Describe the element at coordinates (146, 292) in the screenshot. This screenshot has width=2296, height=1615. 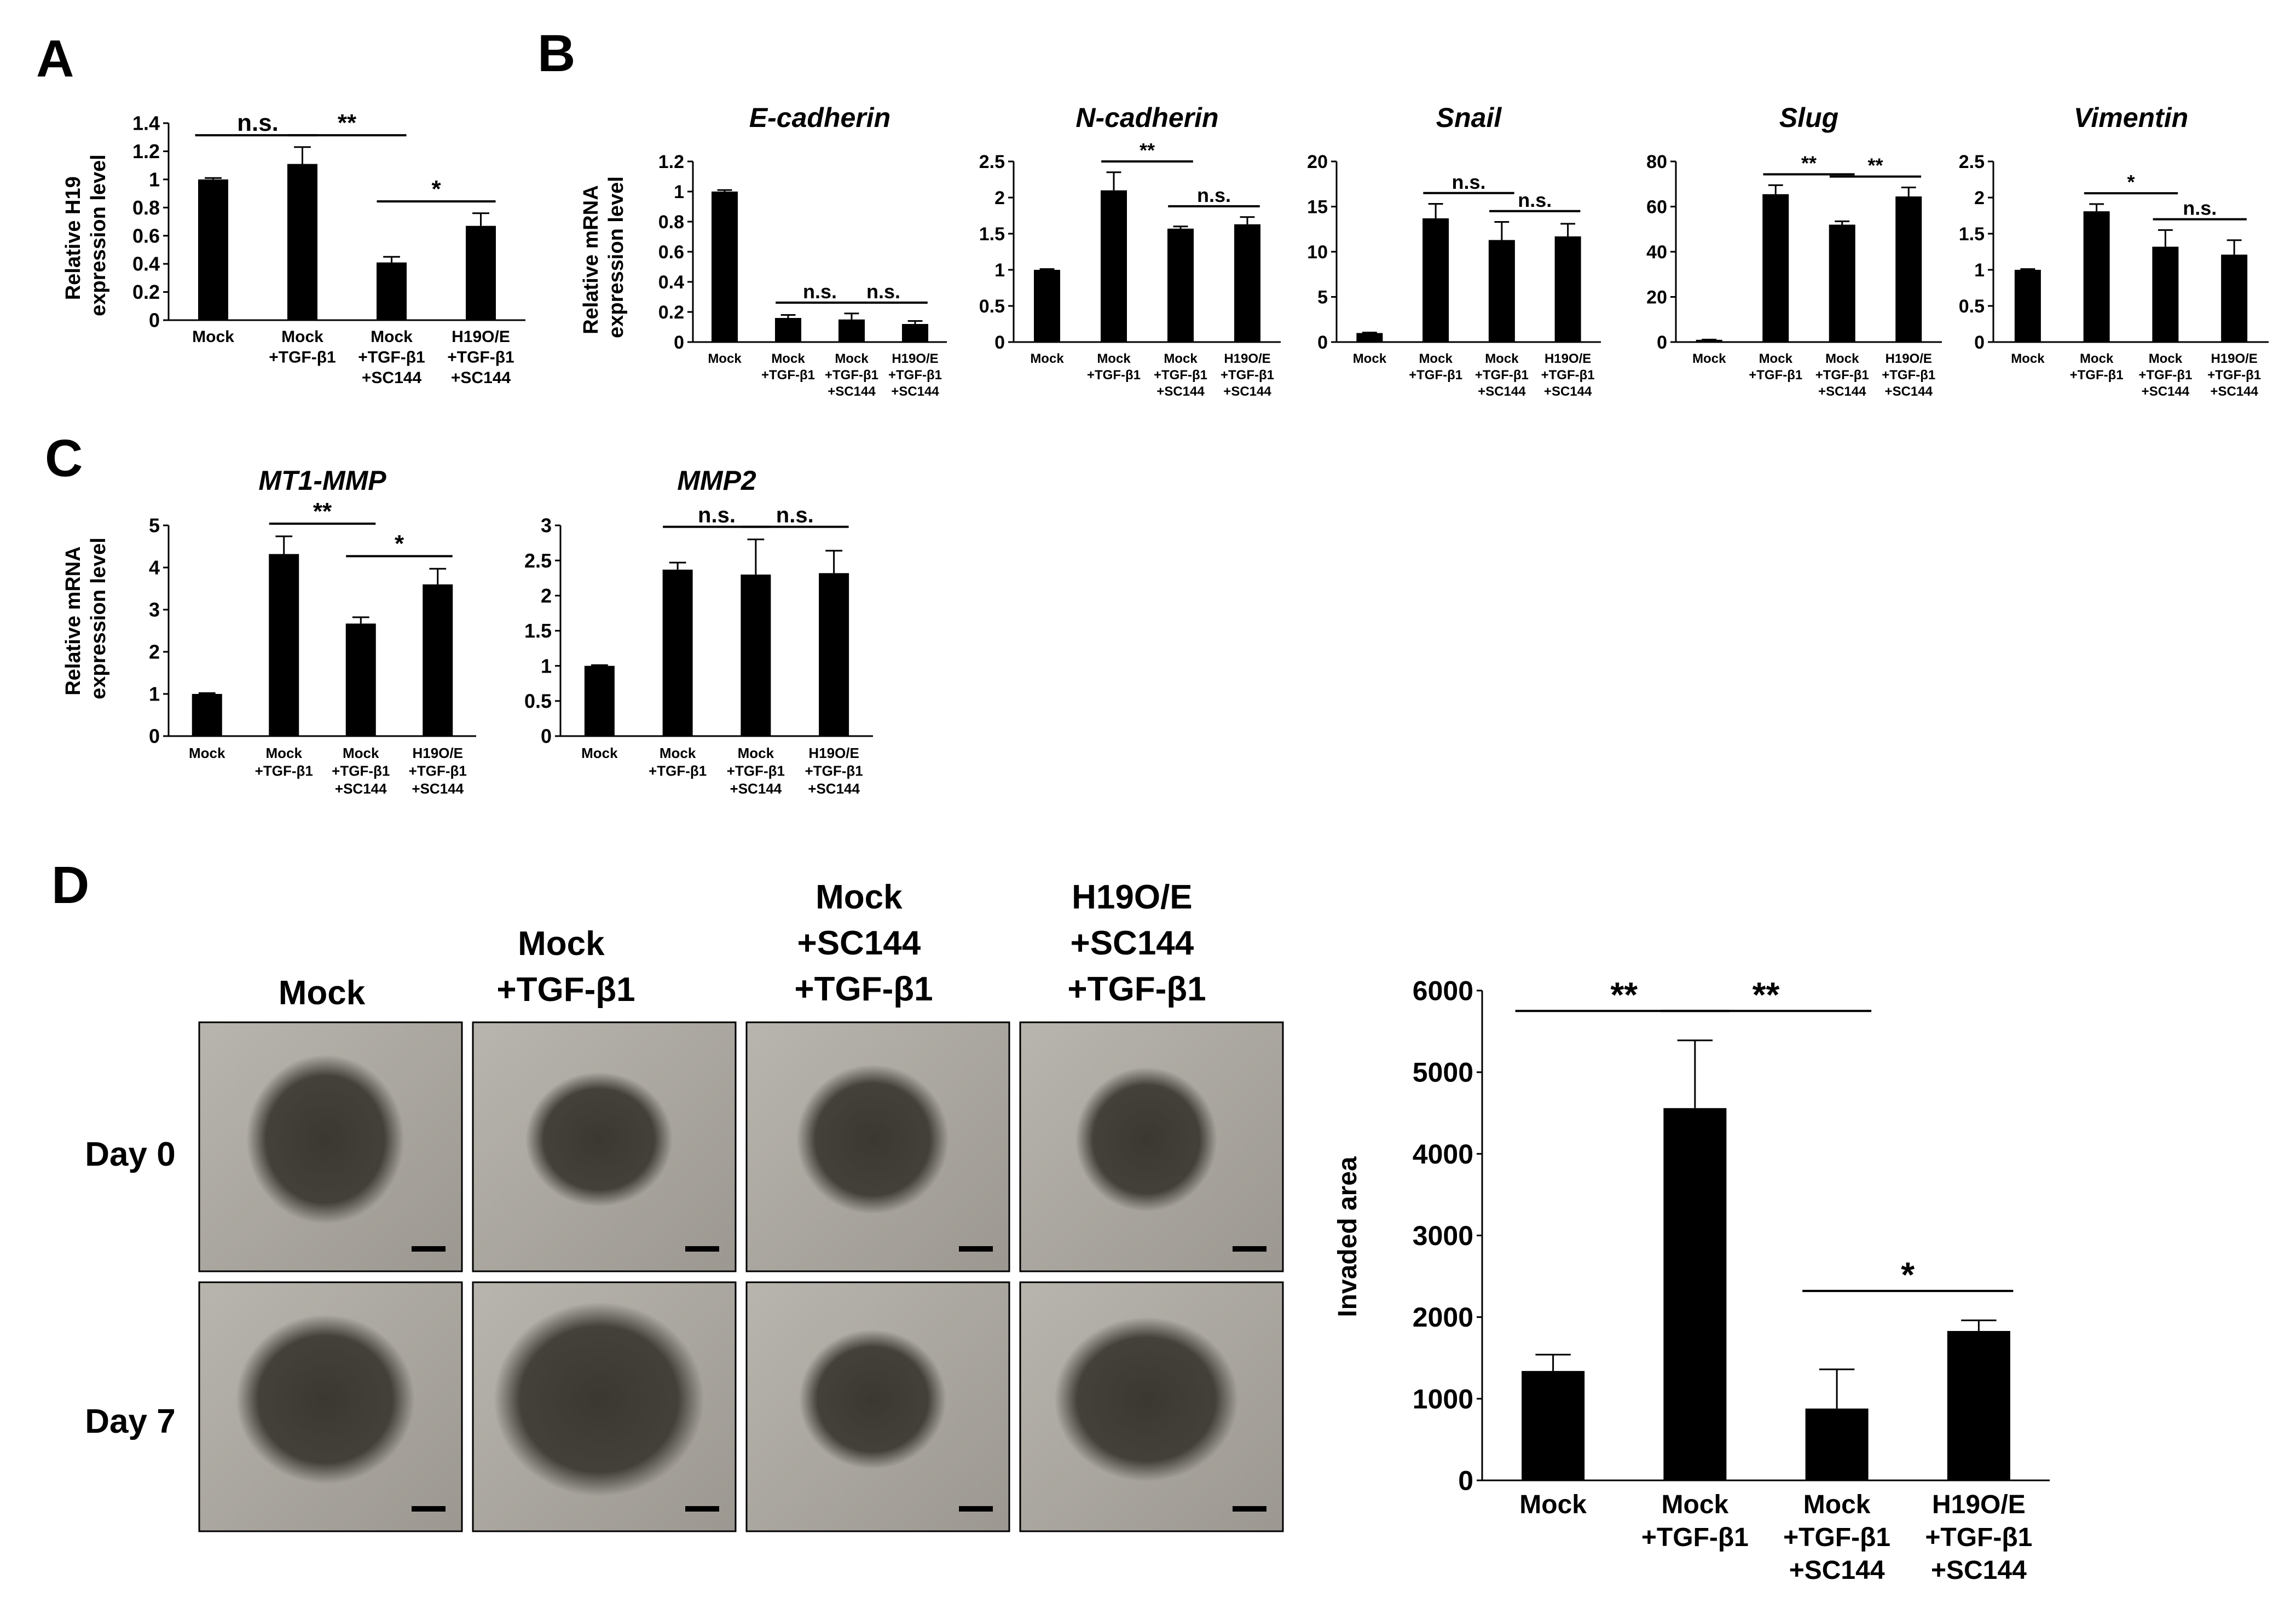
I see `y-tick-label: 0.2` at that location.